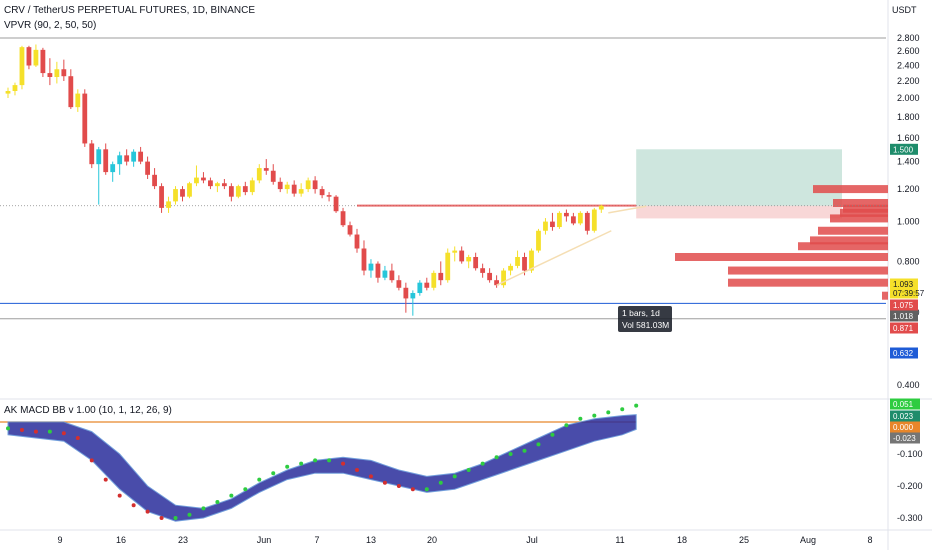  Describe the element at coordinates (264, 540) in the screenshot. I see `time-tick-label: Jun` at that location.